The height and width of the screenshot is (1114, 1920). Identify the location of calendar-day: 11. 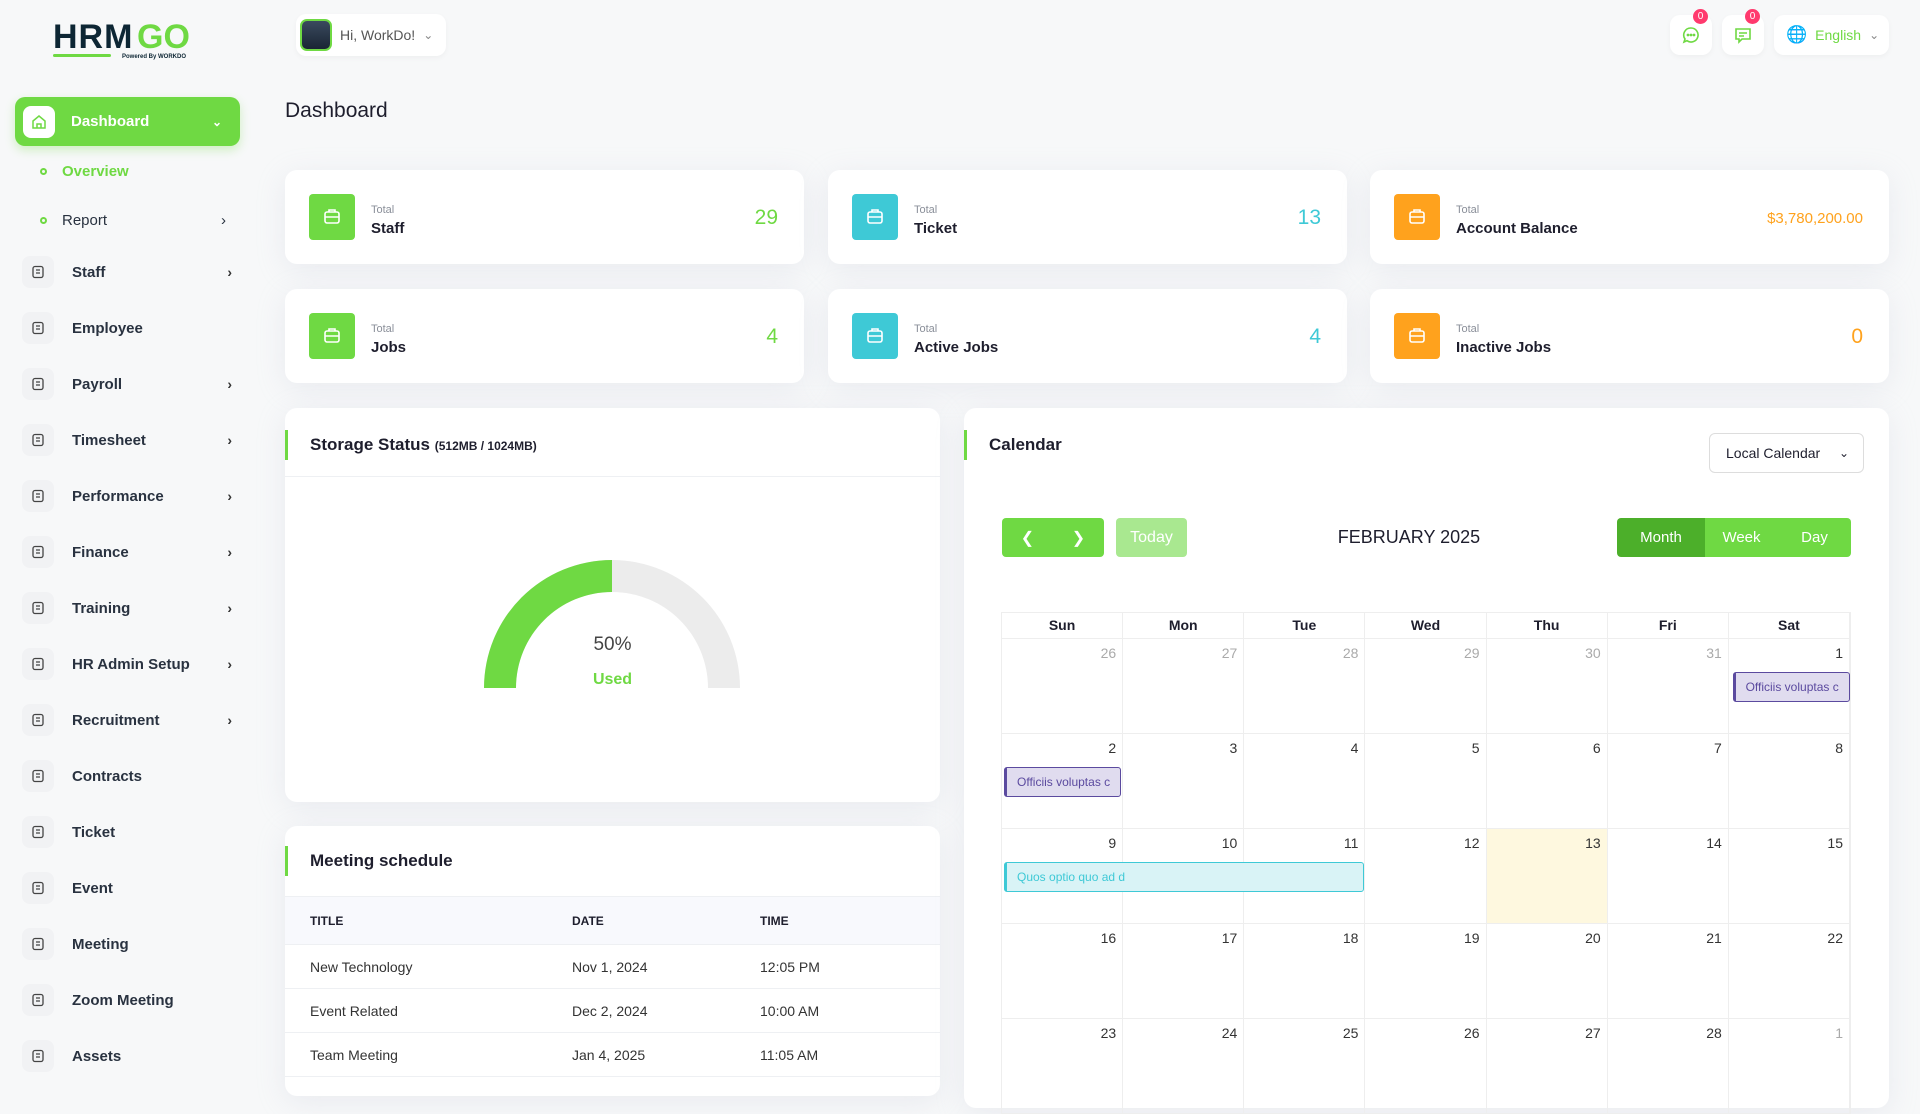
(1305, 876).